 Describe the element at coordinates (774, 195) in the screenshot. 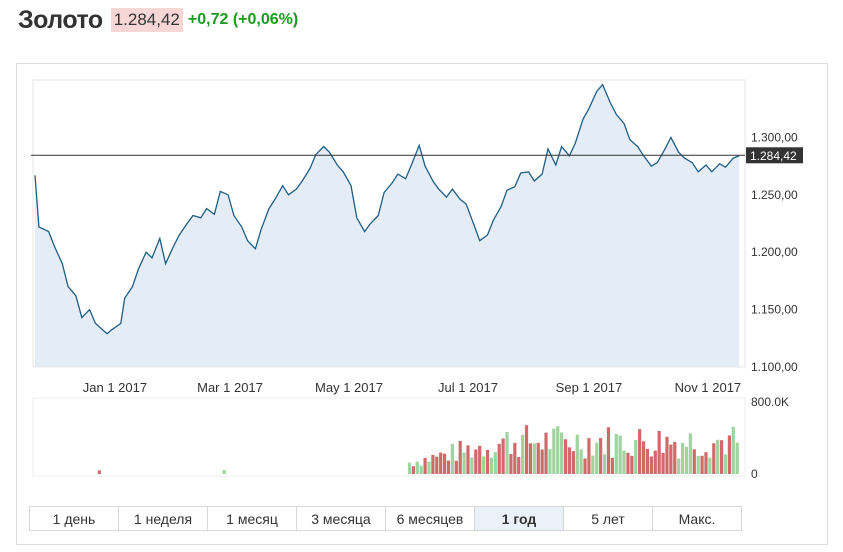

I see `y-tick-label: 1.250,00` at that location.